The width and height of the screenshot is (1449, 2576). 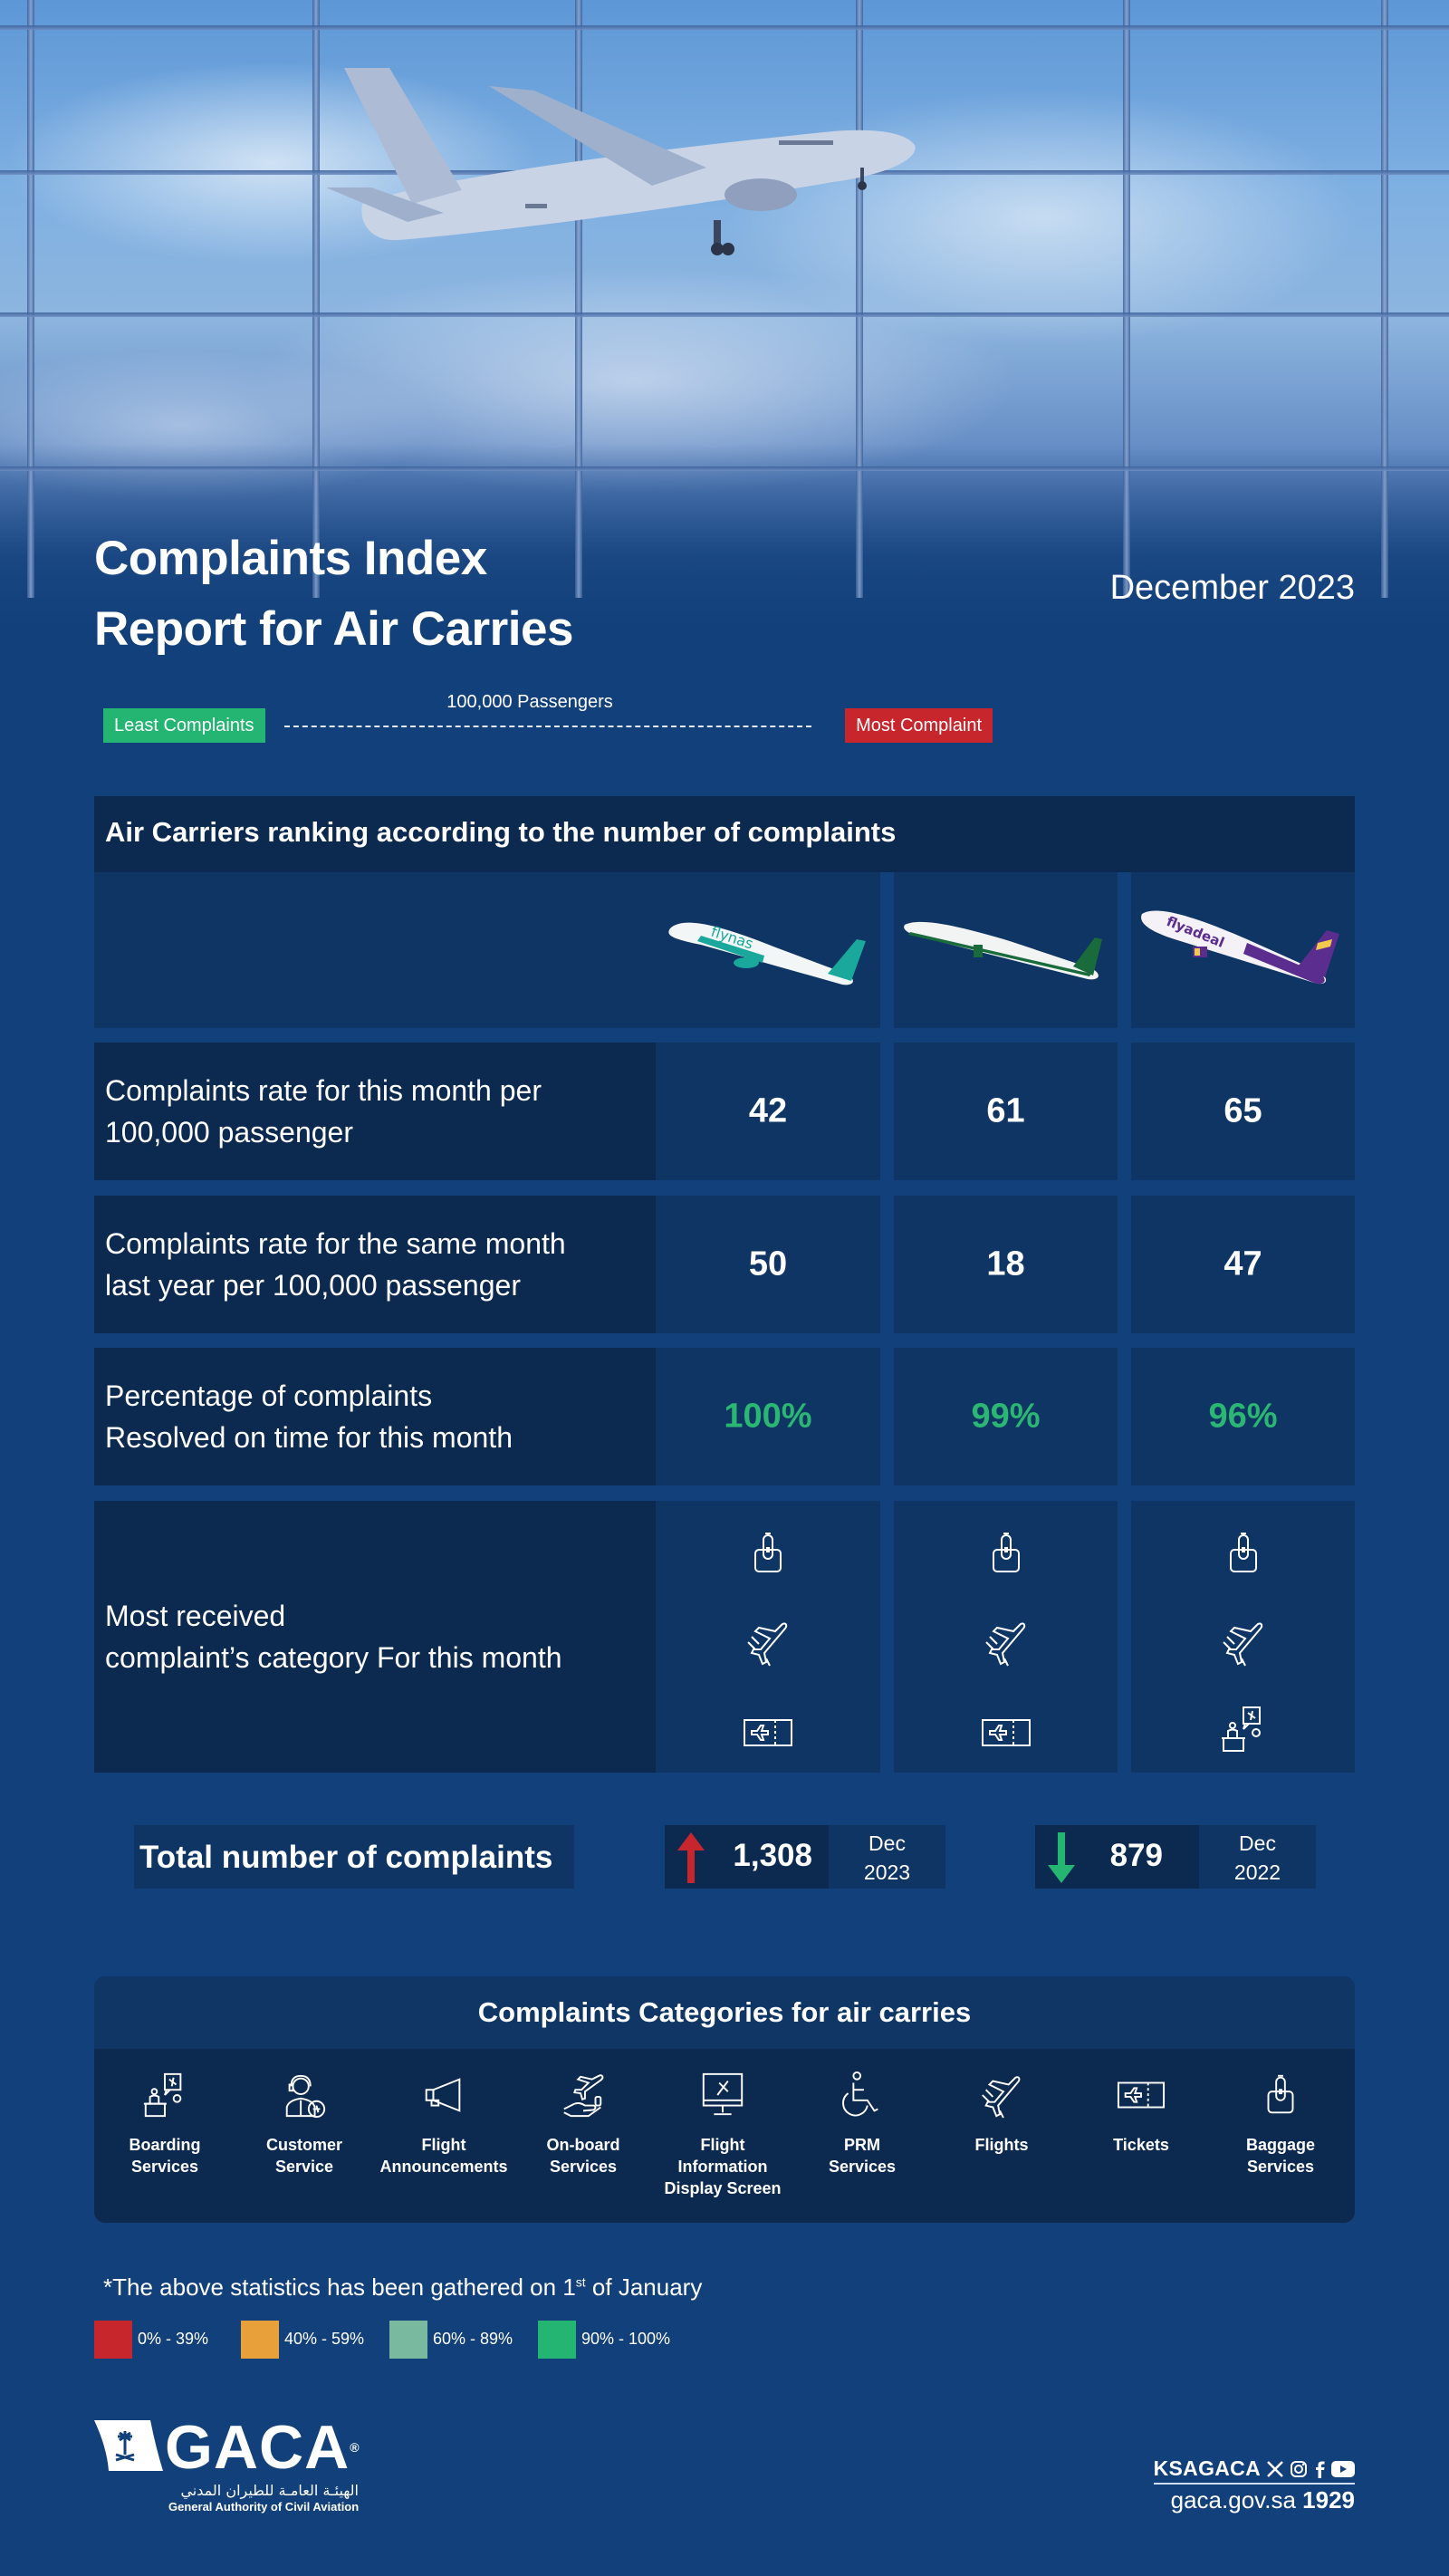 I want to click on category-flight-information-display: Flight Information Display Screen, so click(x=722, y=2124).